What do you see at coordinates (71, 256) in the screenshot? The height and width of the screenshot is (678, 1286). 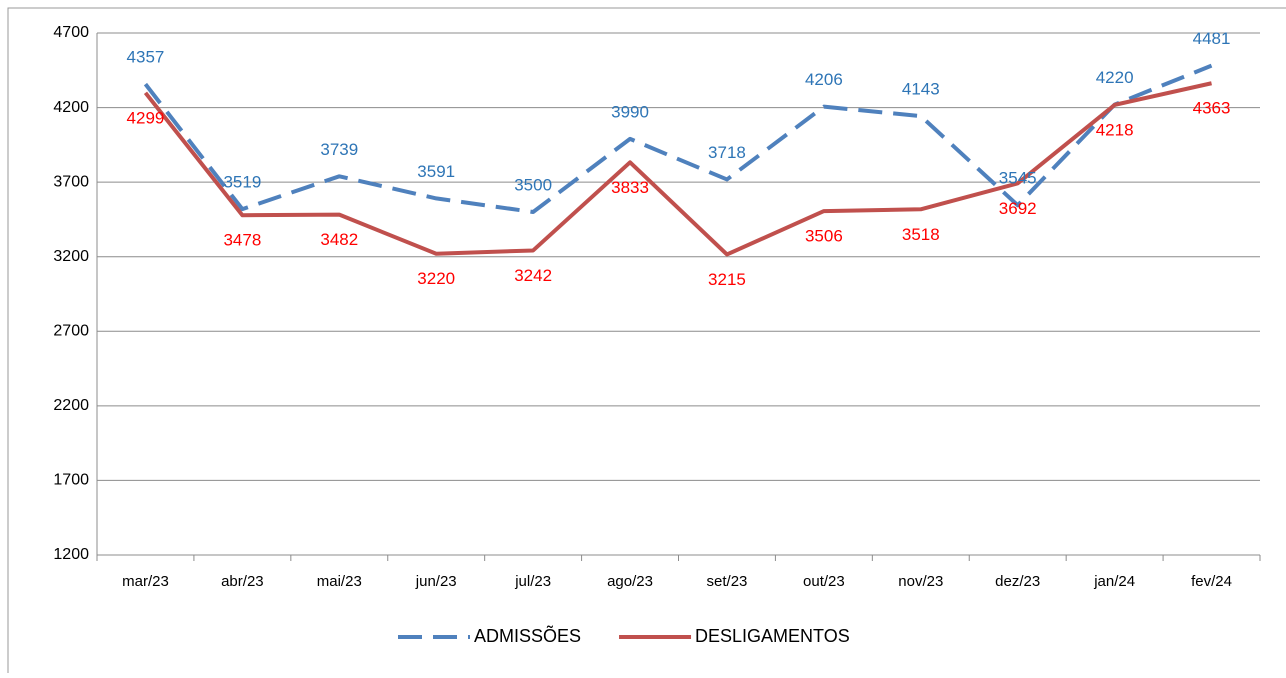 I see `y-tick-label: 3200` at bounding box center [71, 256].